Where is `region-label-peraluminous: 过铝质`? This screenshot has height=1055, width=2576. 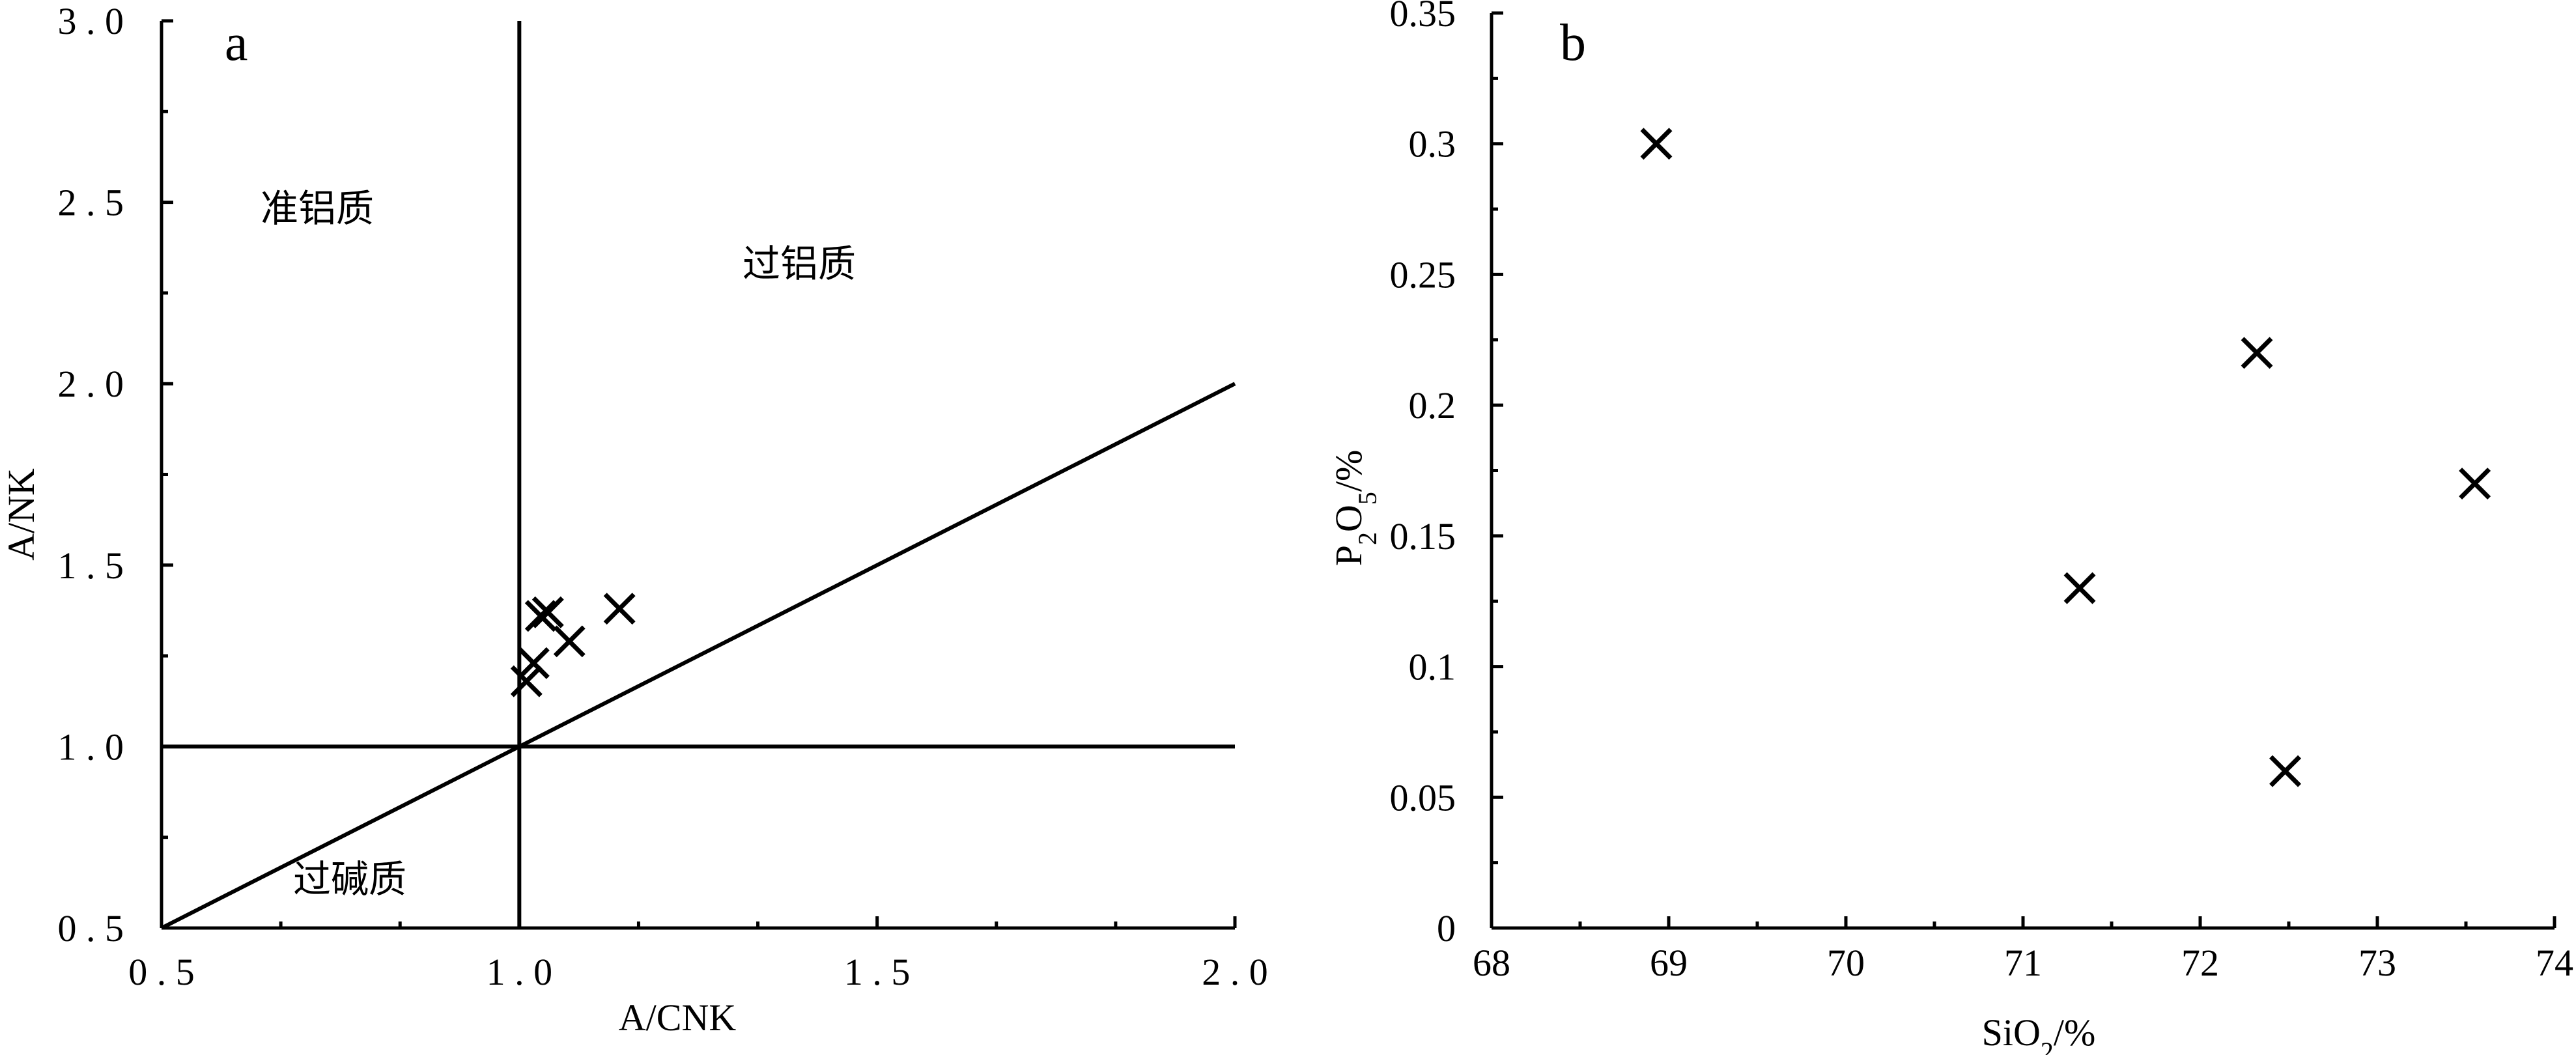
region-label-peraluminous: 过铝质 is located at coordinates (799, 264).